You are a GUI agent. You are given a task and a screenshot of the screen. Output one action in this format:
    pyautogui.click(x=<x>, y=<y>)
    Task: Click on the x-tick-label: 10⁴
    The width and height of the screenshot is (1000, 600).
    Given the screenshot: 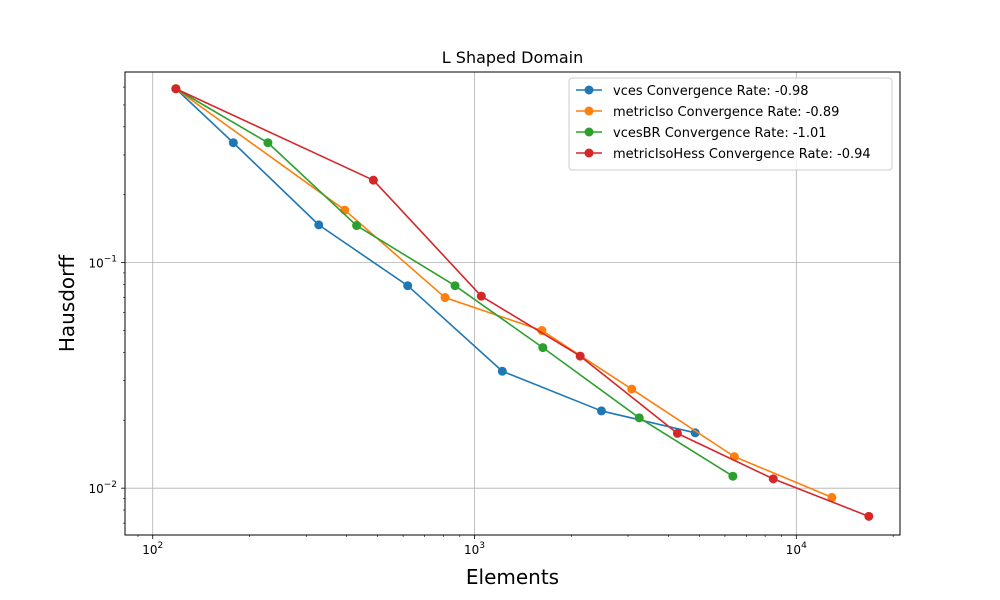 What is the action you would take?
    pyautogui.click(x=796, y=549)
    